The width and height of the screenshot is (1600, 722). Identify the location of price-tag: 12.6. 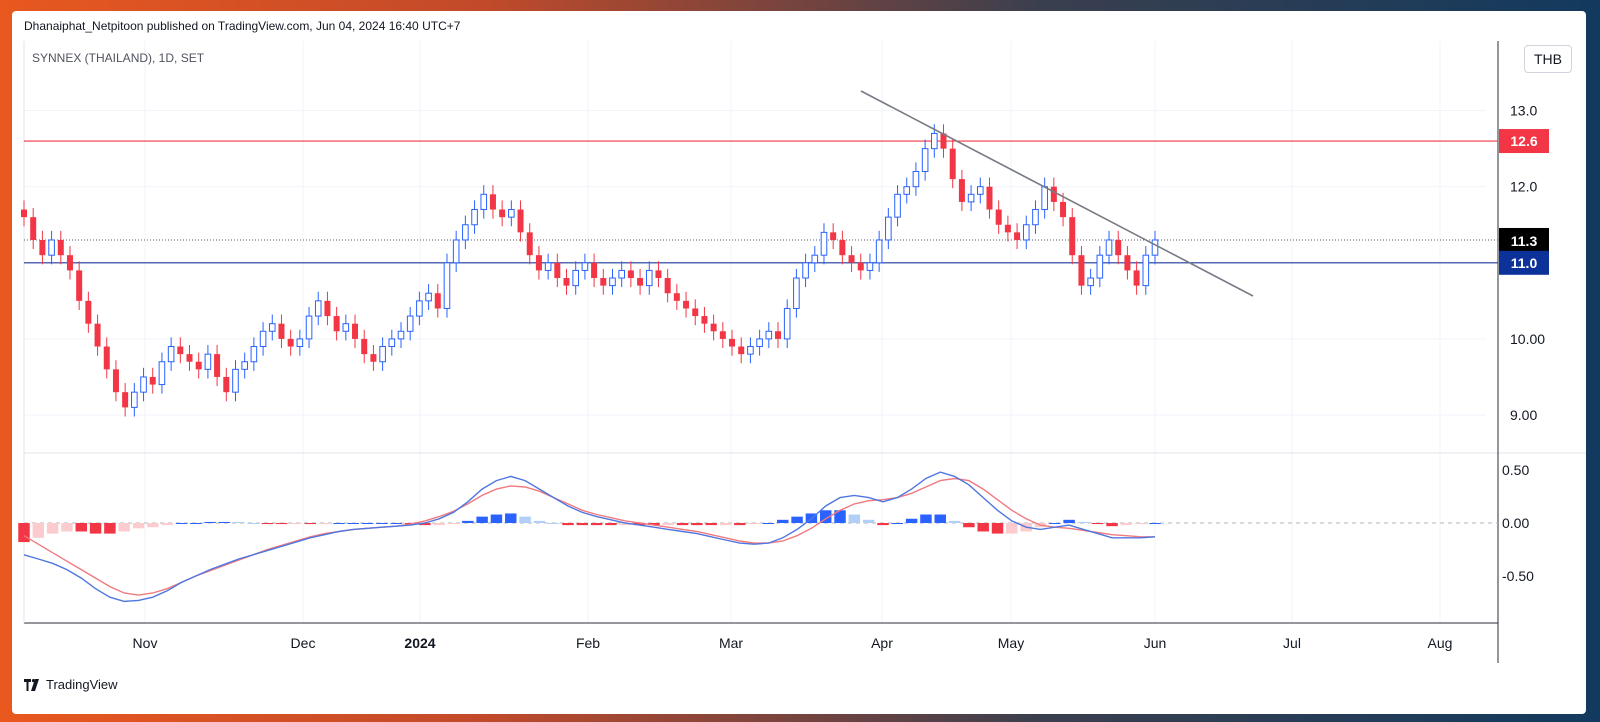
(1524, 141).